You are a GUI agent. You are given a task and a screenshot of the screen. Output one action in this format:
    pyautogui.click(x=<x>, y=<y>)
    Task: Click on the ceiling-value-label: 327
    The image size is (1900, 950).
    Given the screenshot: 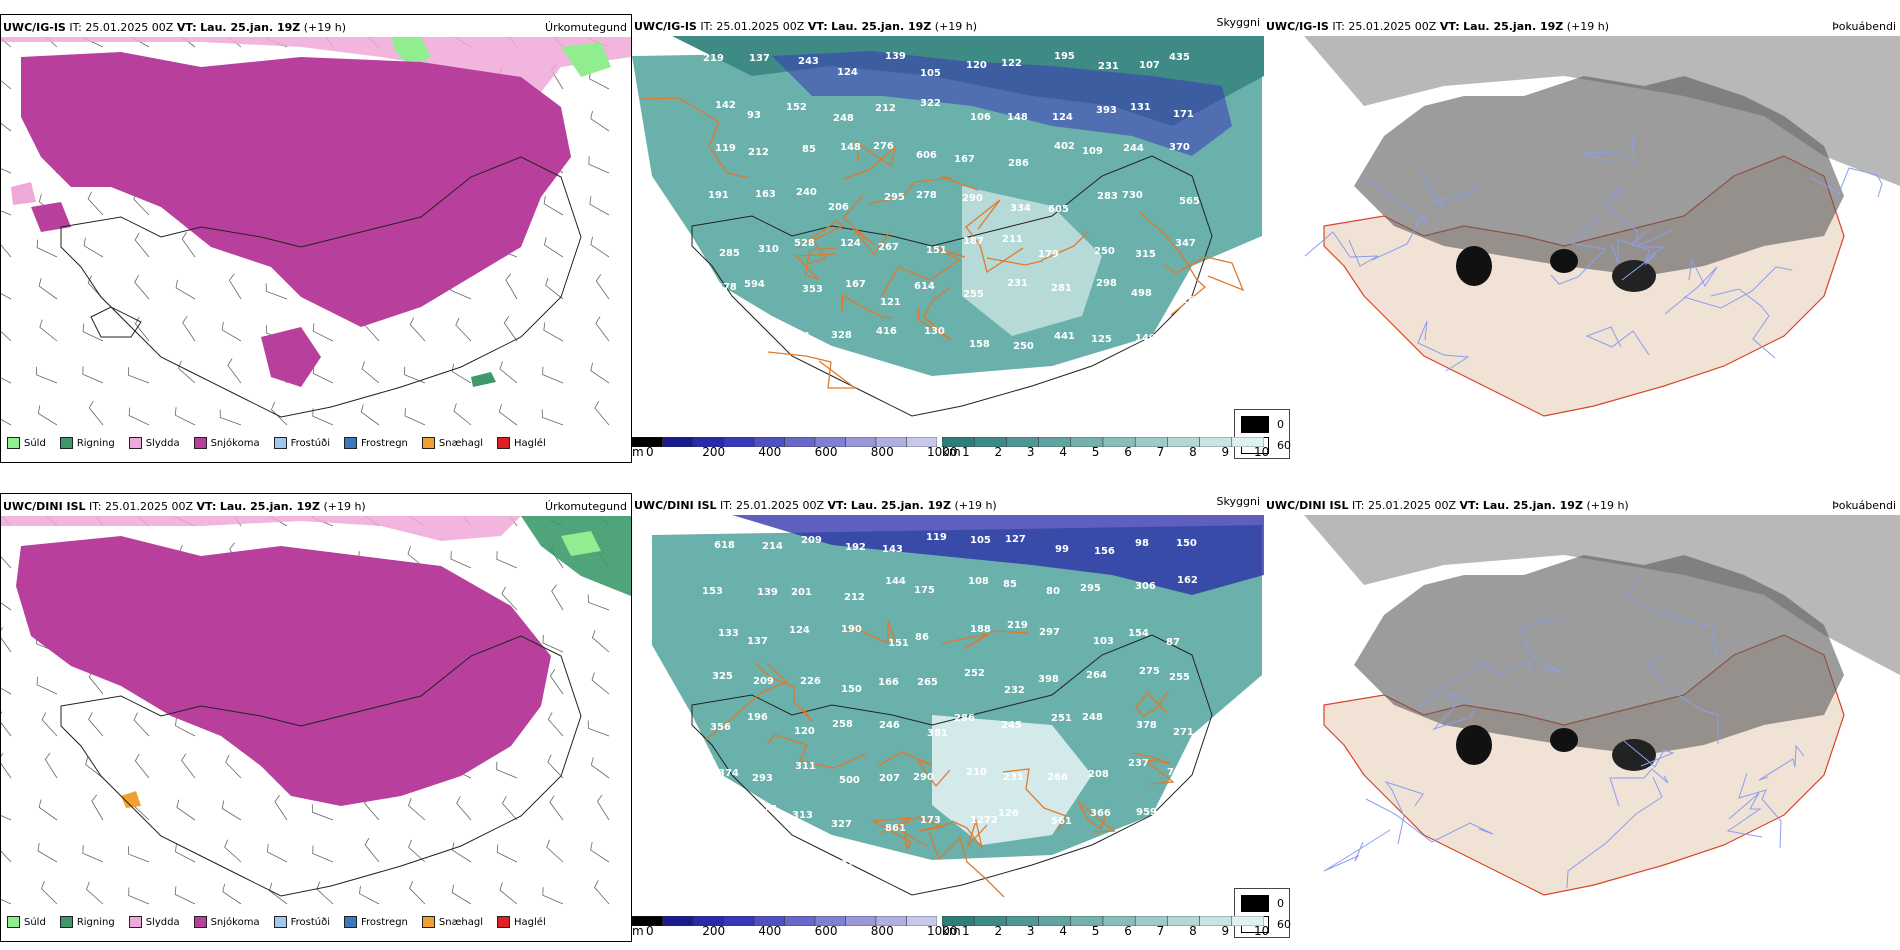 What is the action you would take?
    pyautogui.click(x=841, y=824)
    